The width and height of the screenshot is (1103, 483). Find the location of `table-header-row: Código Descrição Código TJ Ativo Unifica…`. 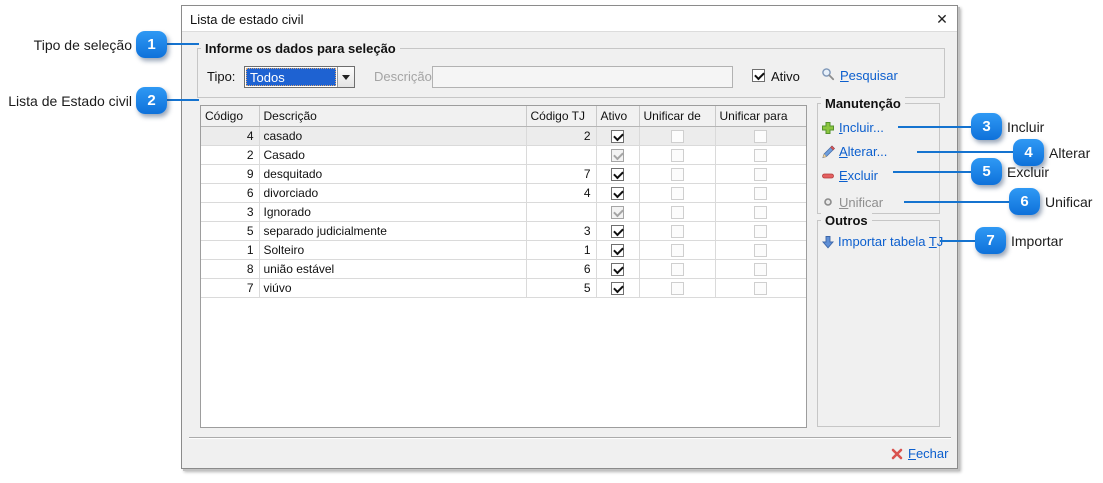

table-header-row: Código Descrição Código TJ Ativo Unifica… is located at coordinates (503, 116).